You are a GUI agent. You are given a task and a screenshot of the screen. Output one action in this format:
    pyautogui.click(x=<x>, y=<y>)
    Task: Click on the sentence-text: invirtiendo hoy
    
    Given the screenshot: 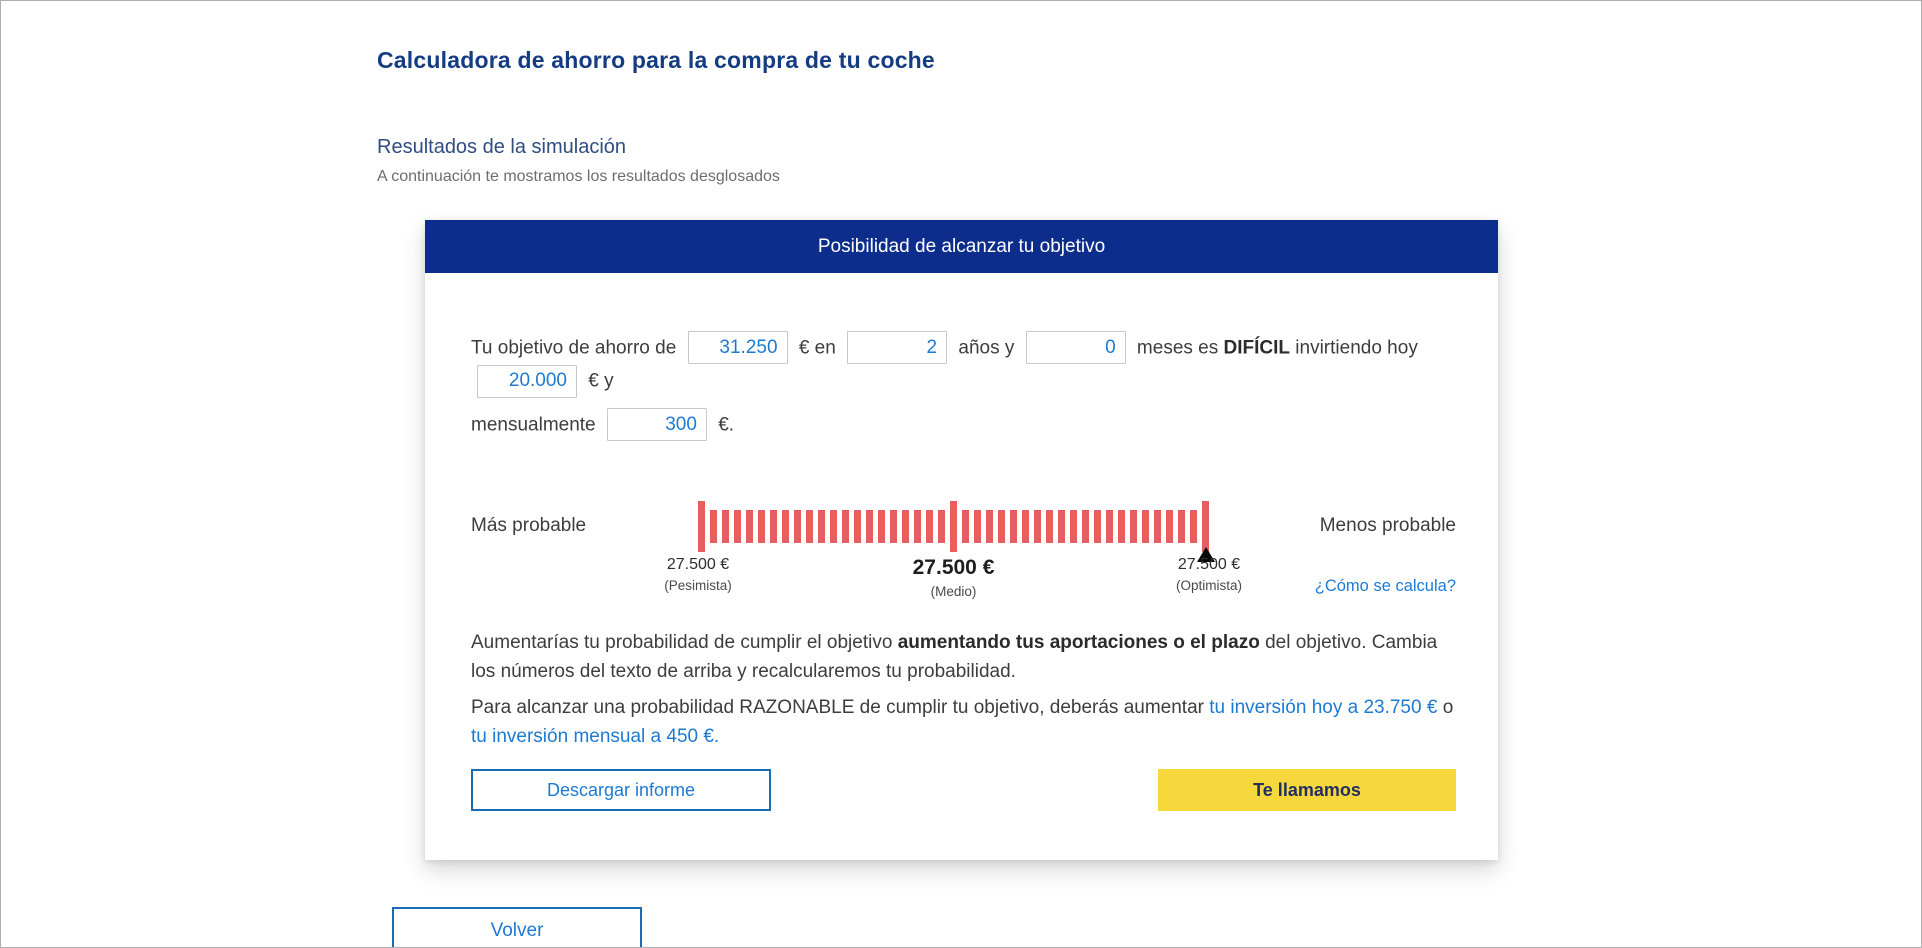 What is the action you would take?
    pyautogui.click(x=1356, y=348)
    